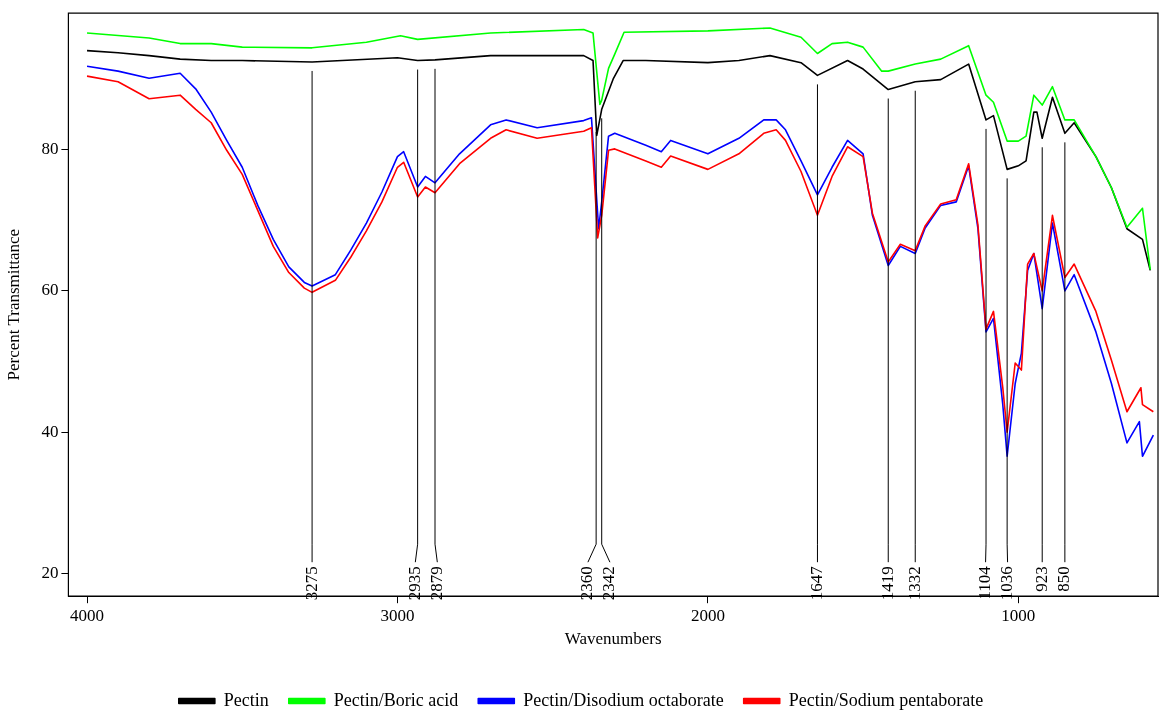 This screenshot has height=720, width=1160. Describe the element at coordinates (587, 583) in the screenshot. I see `ref-line-label: 2360` at that location.